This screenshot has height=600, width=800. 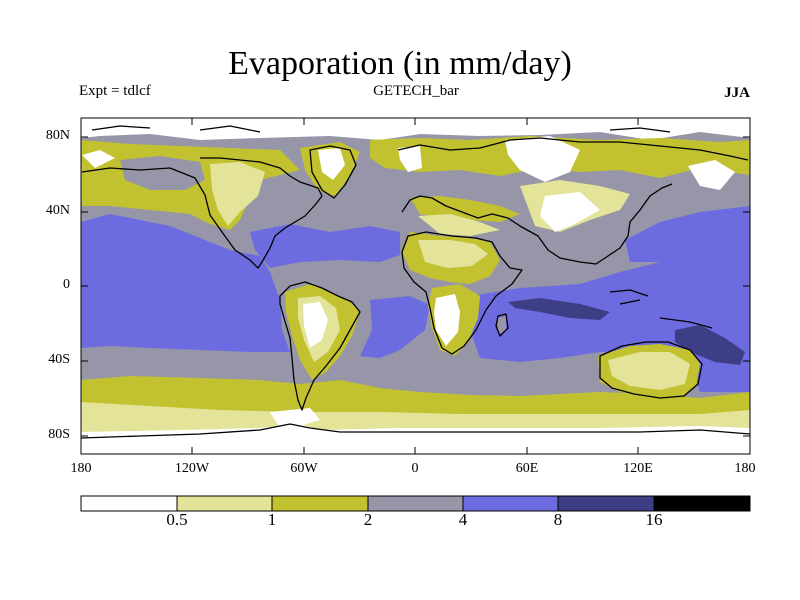 I want to click on lon-label-120w: 120W, so click(x=192, y=468).